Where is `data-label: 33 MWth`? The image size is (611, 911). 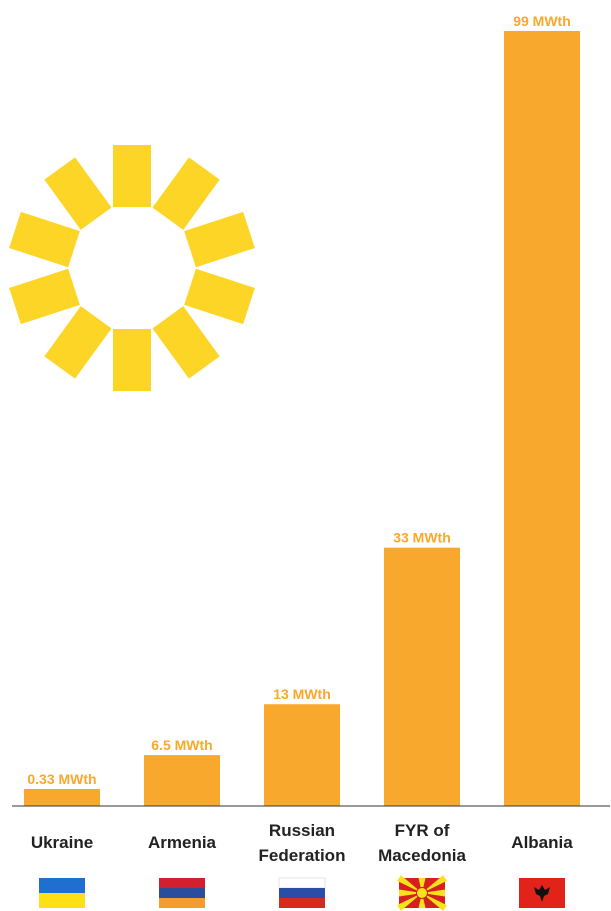 data-label: 33 MWth is located at coordinates (422, 538).